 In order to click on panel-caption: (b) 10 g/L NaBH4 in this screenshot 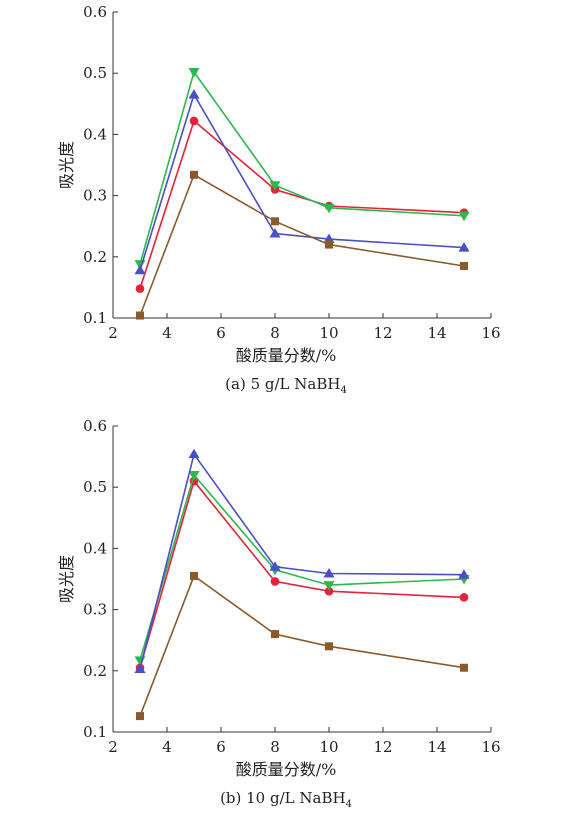, I will do `click(286, 799)`.